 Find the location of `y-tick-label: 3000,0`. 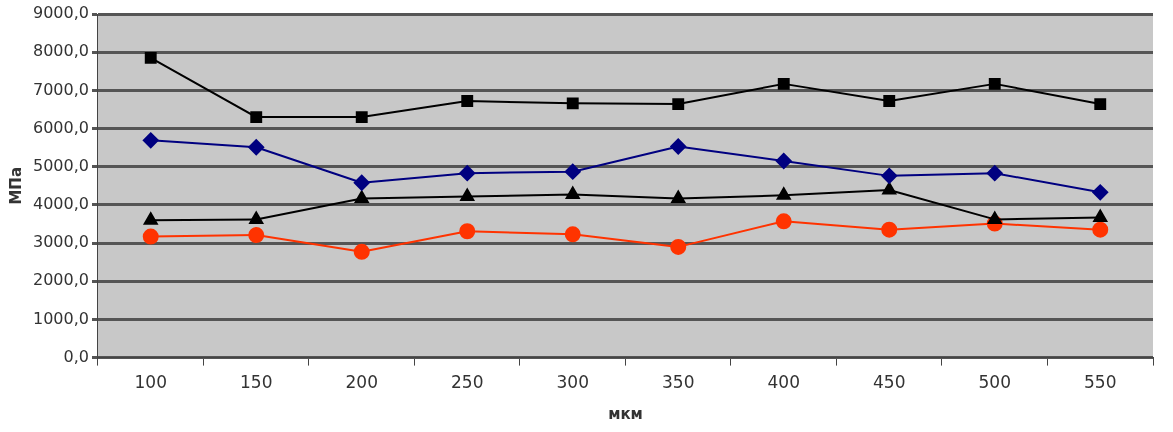

y-tick-label: 3000,0 is located at coordinates (61, 242).